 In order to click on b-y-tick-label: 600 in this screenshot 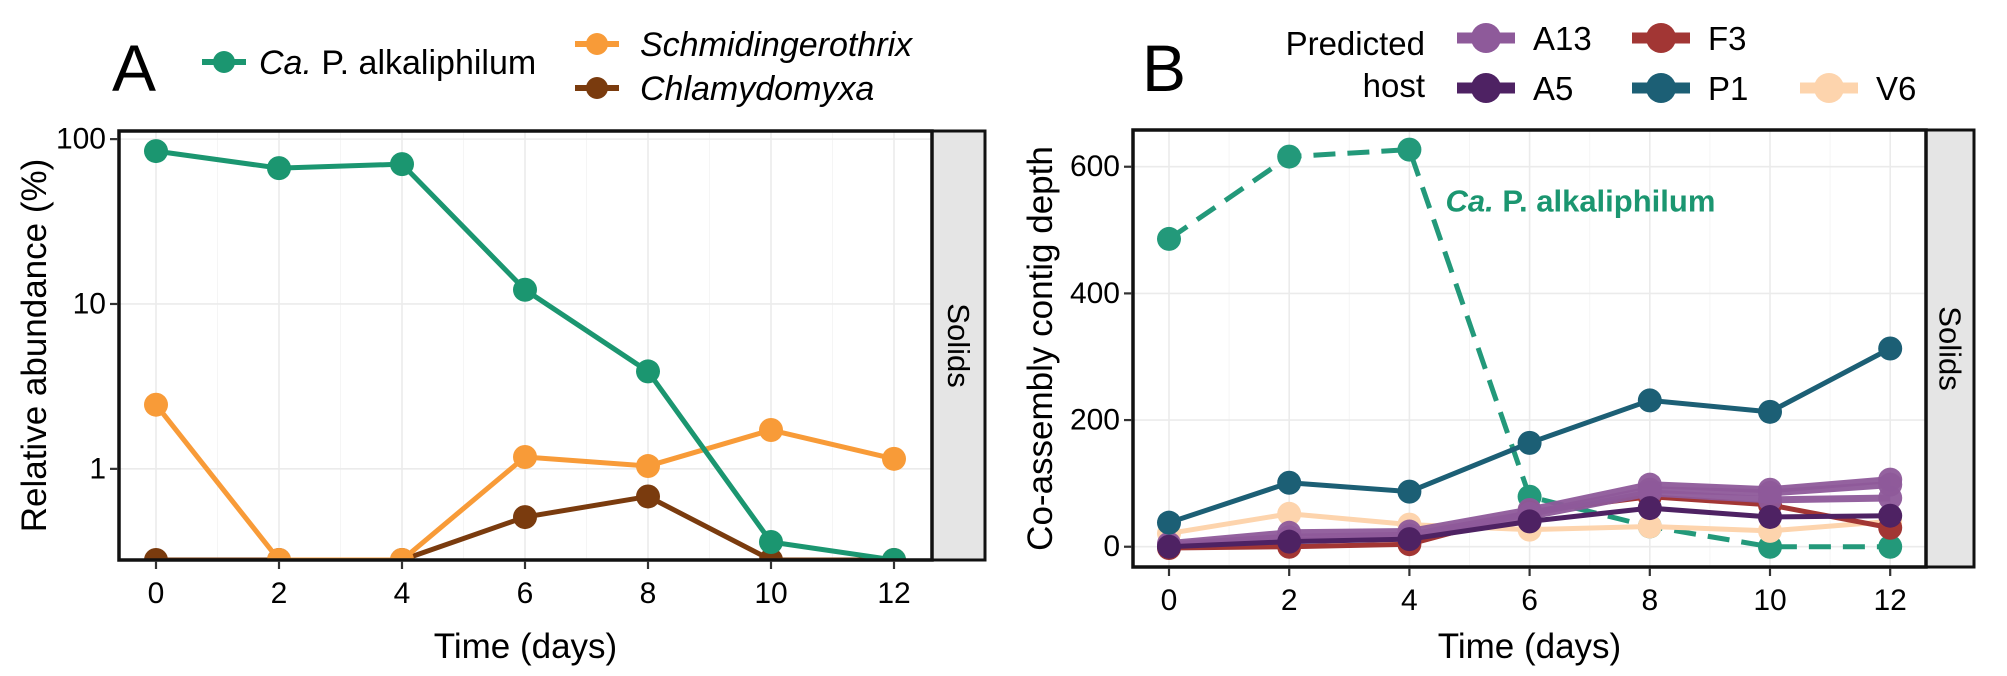, I will do `click(1095, 166)`.